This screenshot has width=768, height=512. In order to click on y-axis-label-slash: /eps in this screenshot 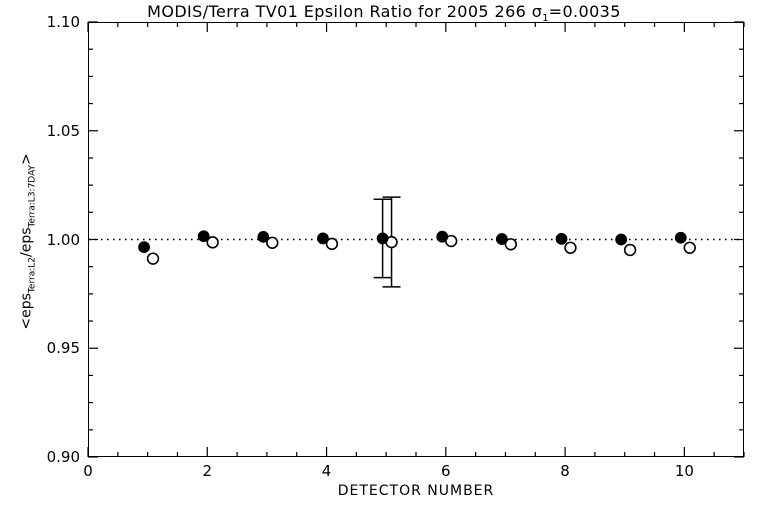, I will do `click(26, 242)`.